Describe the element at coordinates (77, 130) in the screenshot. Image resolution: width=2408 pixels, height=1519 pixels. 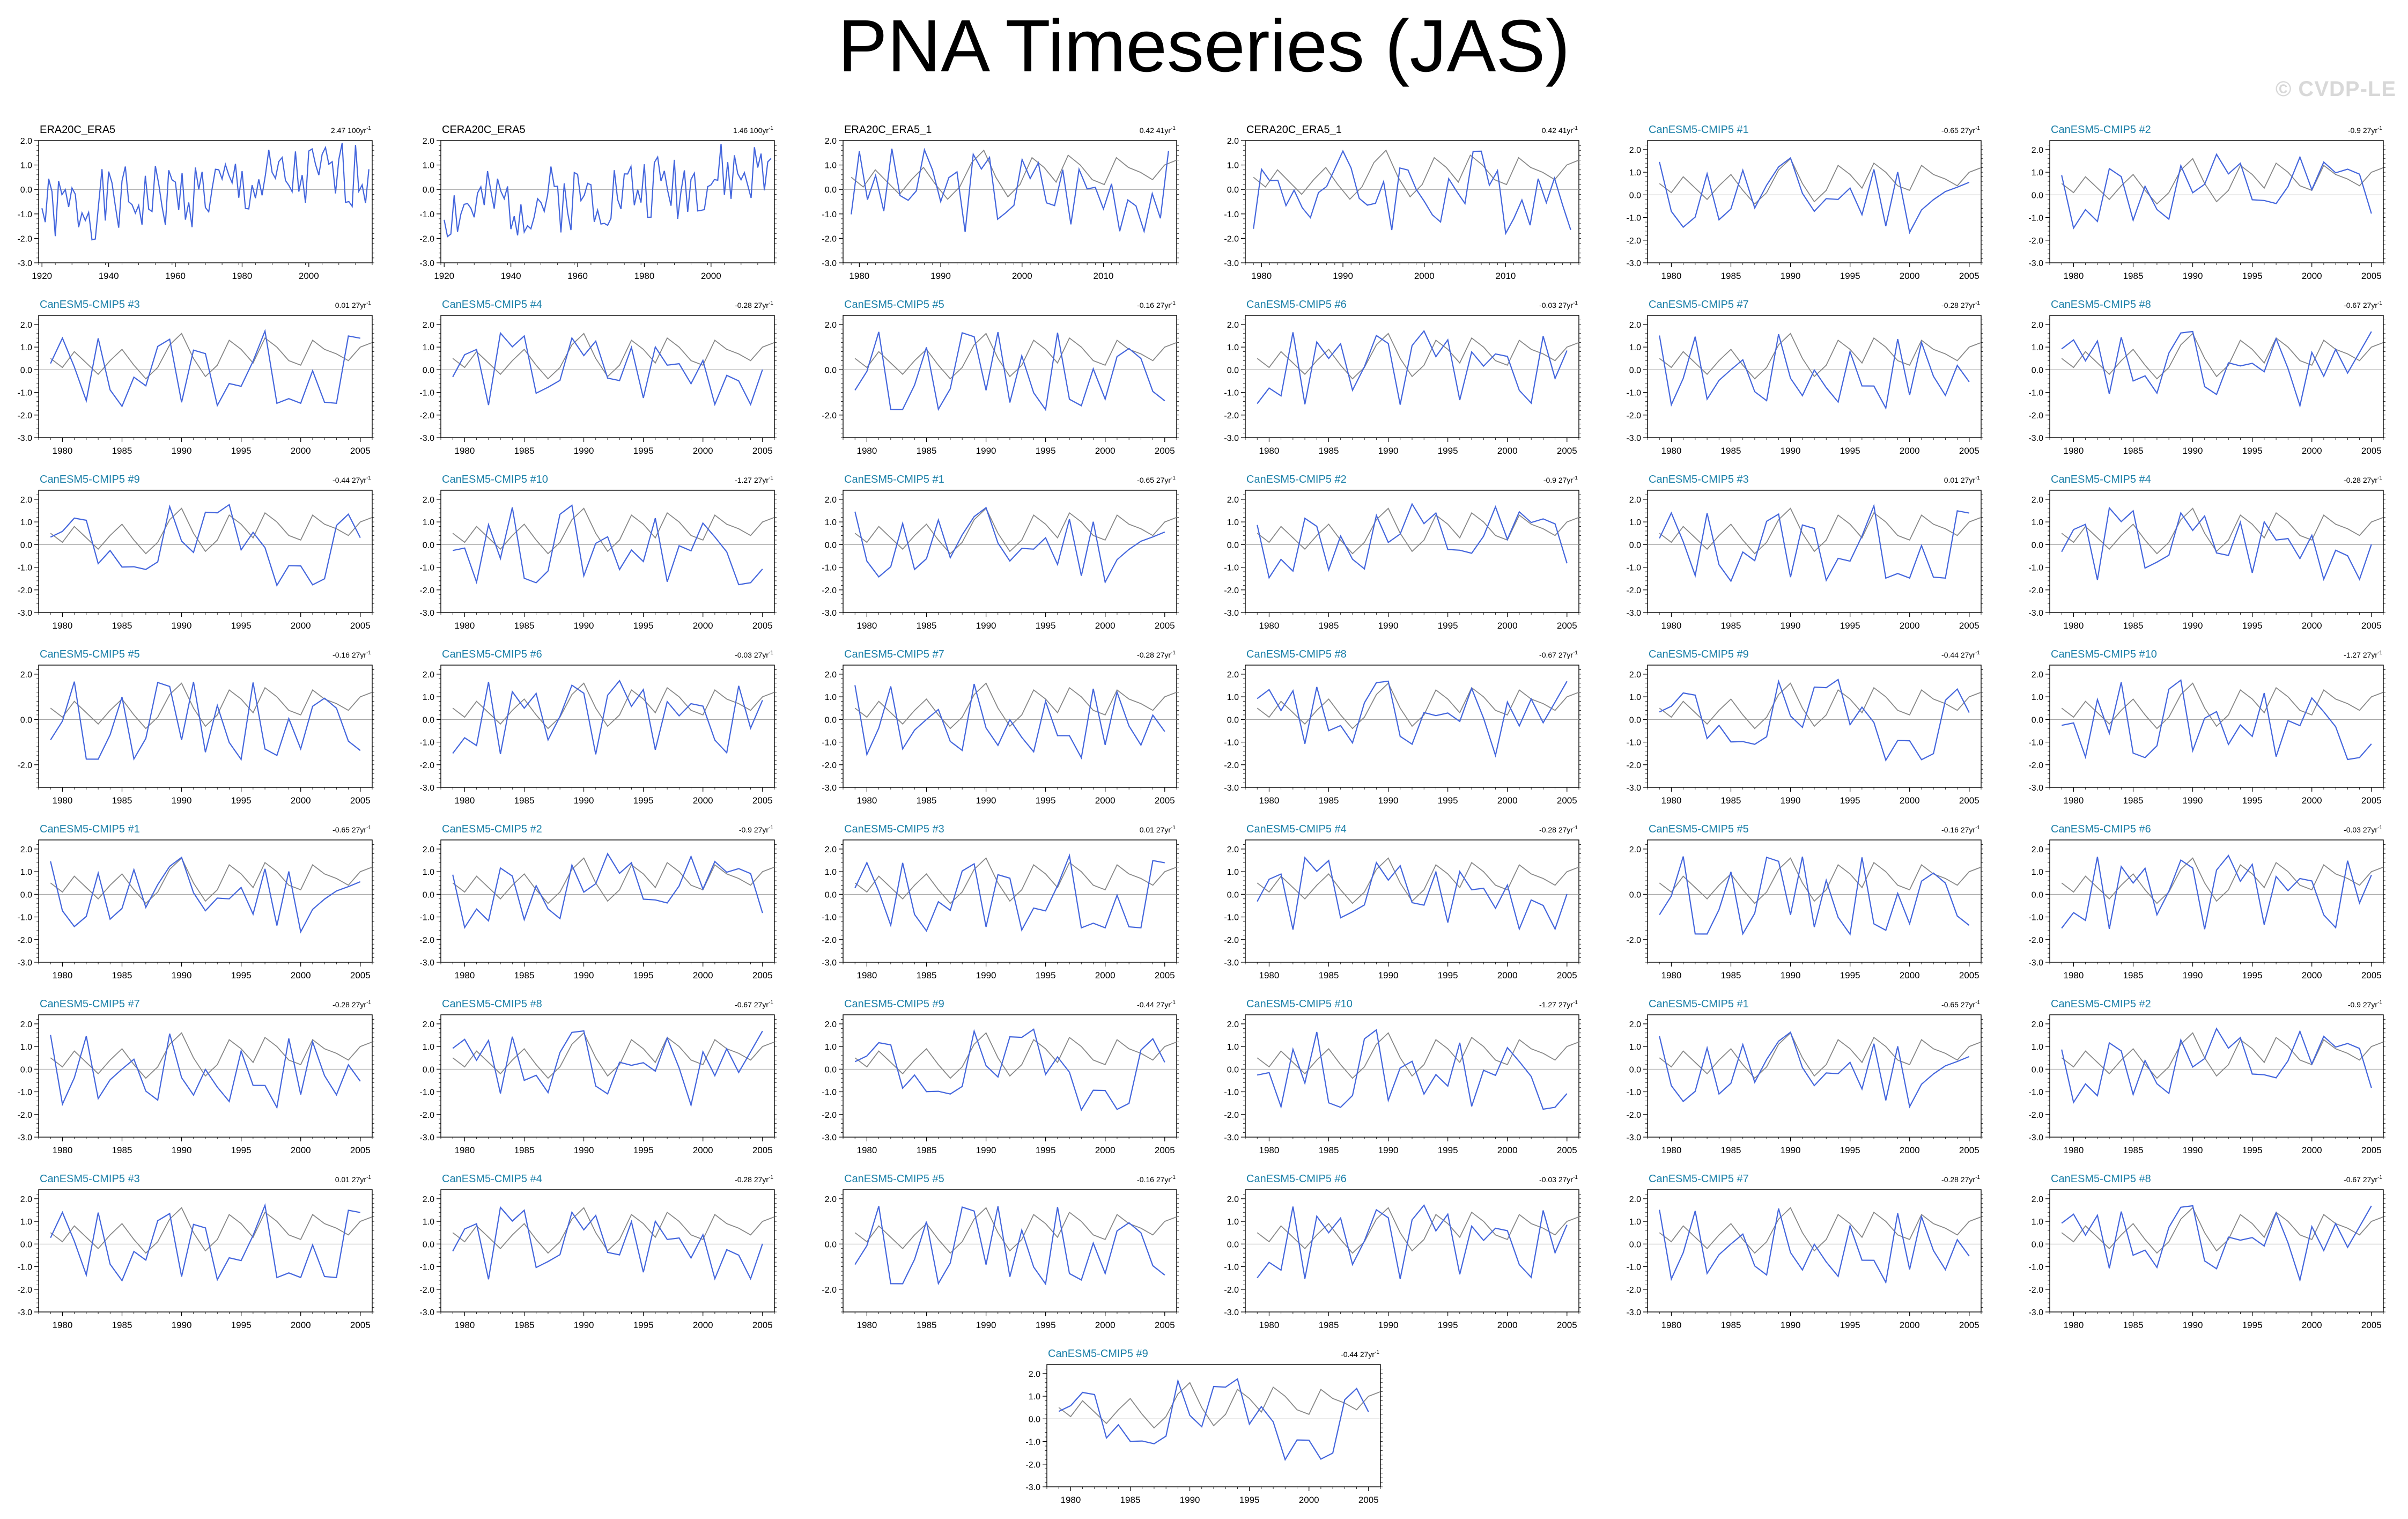
I see `panel-title: ERA20C_ERA5` at that location.